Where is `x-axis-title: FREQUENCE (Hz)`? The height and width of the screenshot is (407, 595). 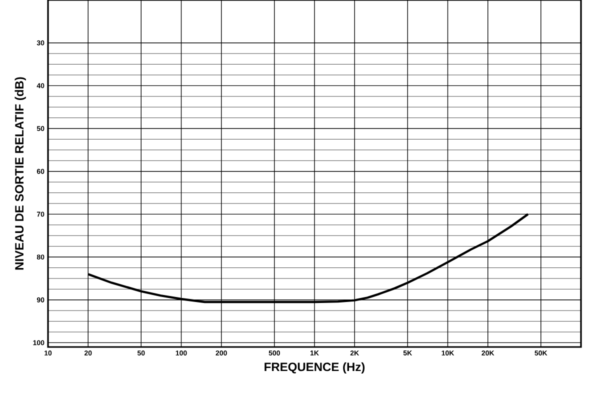 x-axis-title: FREQUENCE (Hz) is located at coordinates (314, 368).